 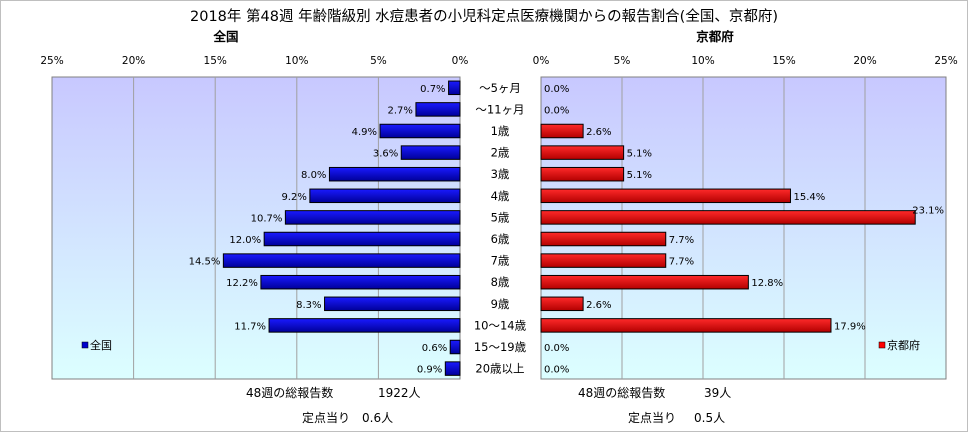 What do you see at coordinates (702, 61) in the screenshot?
I see `right-x-tick-label: 10%` at bounding box center [702, 61].